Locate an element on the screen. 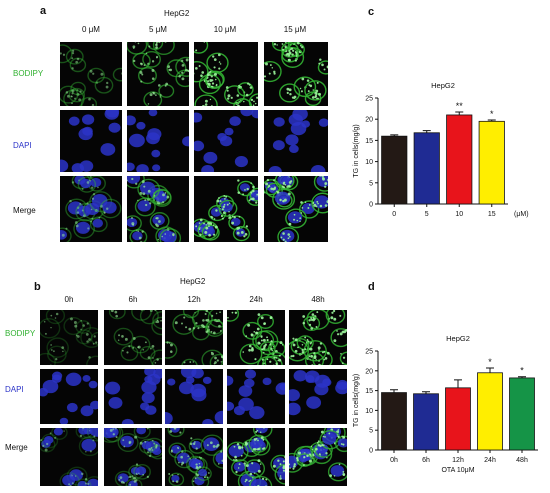  chart-c-significance-2: ** is located at coordinates (460, 106).